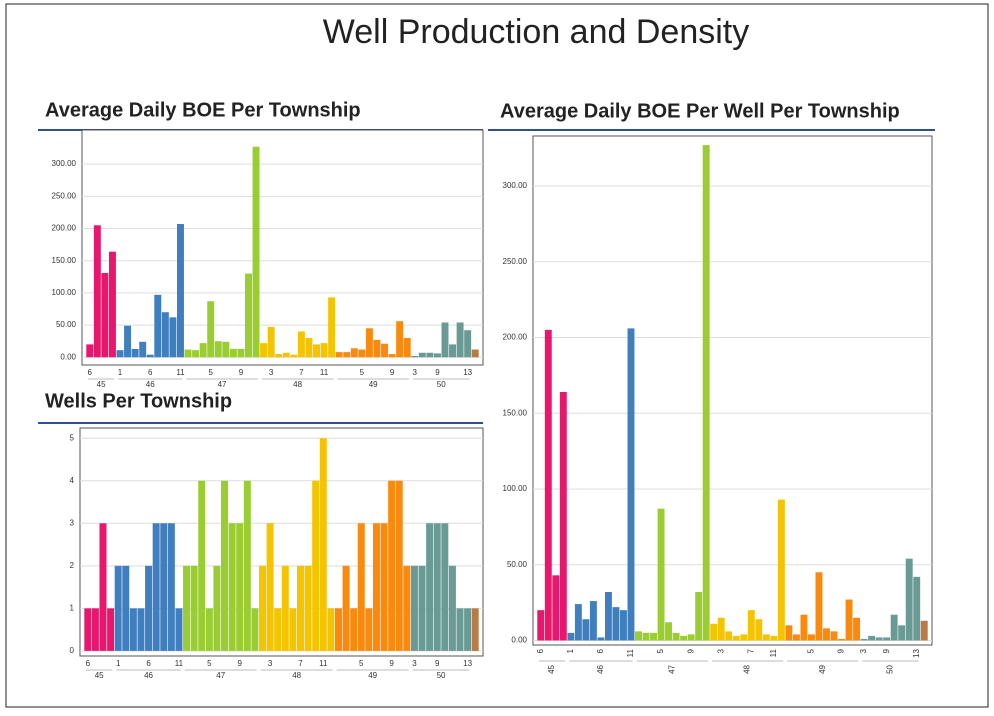  What do you see at coordinates (519, 640) in the screenshot?
I see `y-tick-label: 0.00` at bounding box center [519, 640].